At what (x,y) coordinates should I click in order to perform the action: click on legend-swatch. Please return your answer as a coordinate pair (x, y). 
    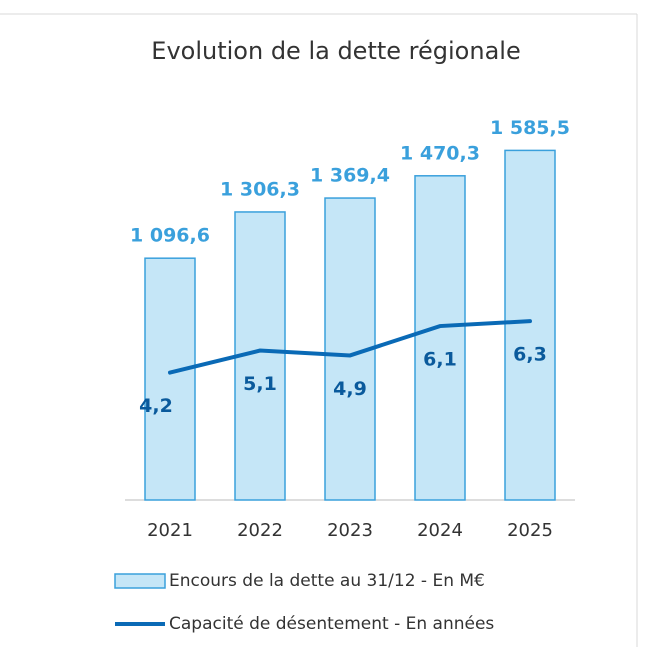
    Looking at the image, I should click on (140, 581).